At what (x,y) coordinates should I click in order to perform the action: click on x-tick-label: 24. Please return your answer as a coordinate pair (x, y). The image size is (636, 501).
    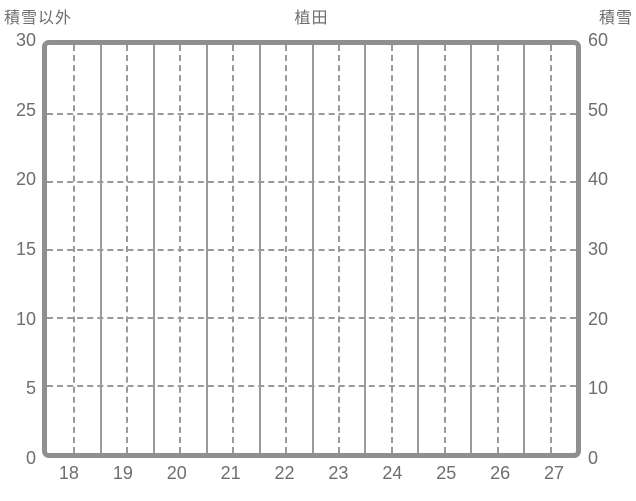
    Looking at the image, I should click on (392, 473).